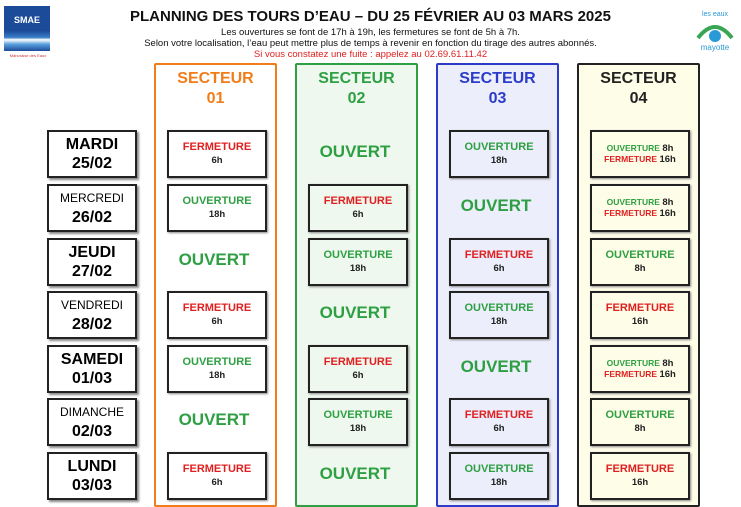  What do you see at coordinates (356, 98) in the screenshot?
I see `sector-number: 02` at bounding box center [356, 98].